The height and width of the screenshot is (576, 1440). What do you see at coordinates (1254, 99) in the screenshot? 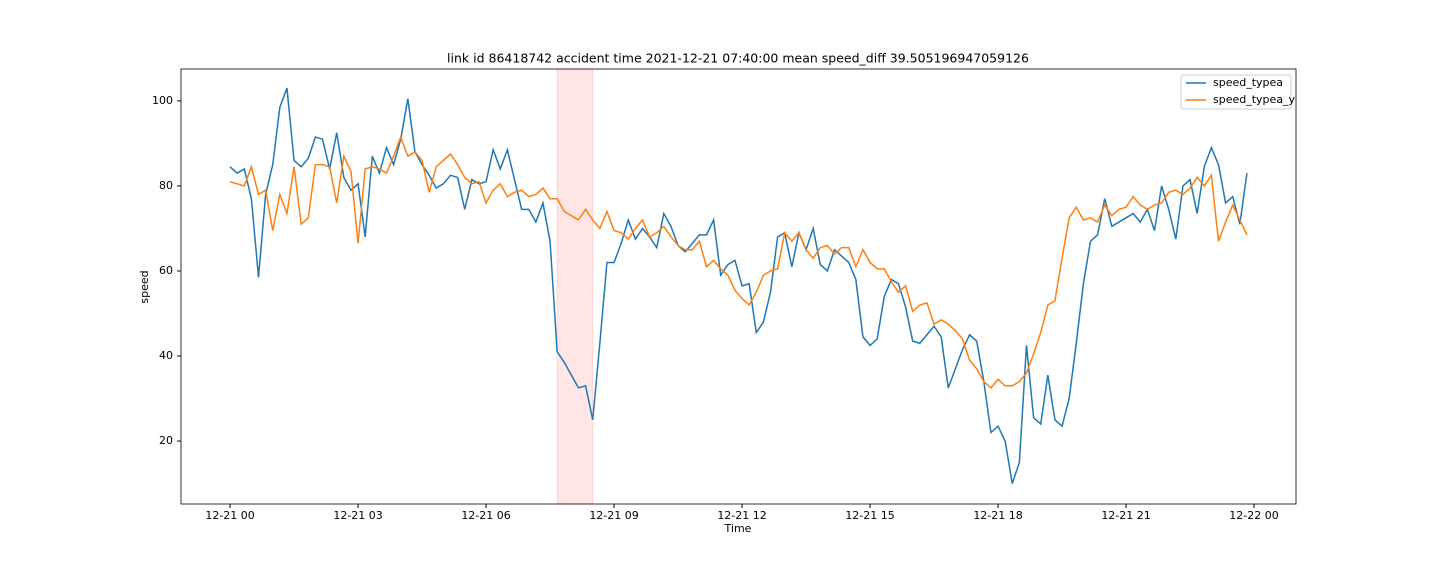
I see `legend-label: speed_typea_y` at bounding box center [1254, 99].